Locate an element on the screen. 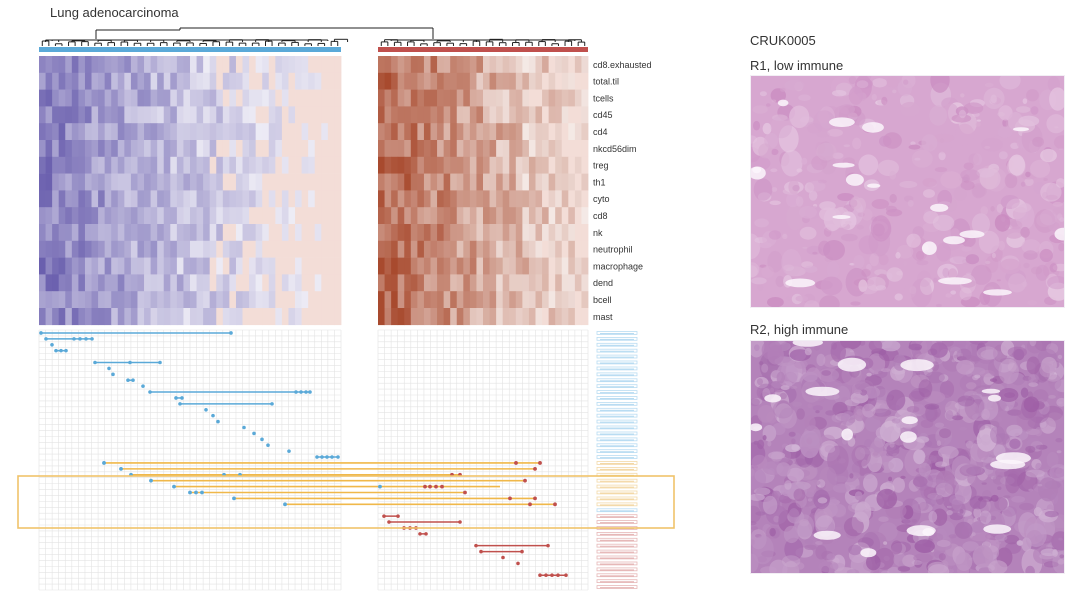  heatmap-high-immune-cluster is located at coordinates (483, 191).